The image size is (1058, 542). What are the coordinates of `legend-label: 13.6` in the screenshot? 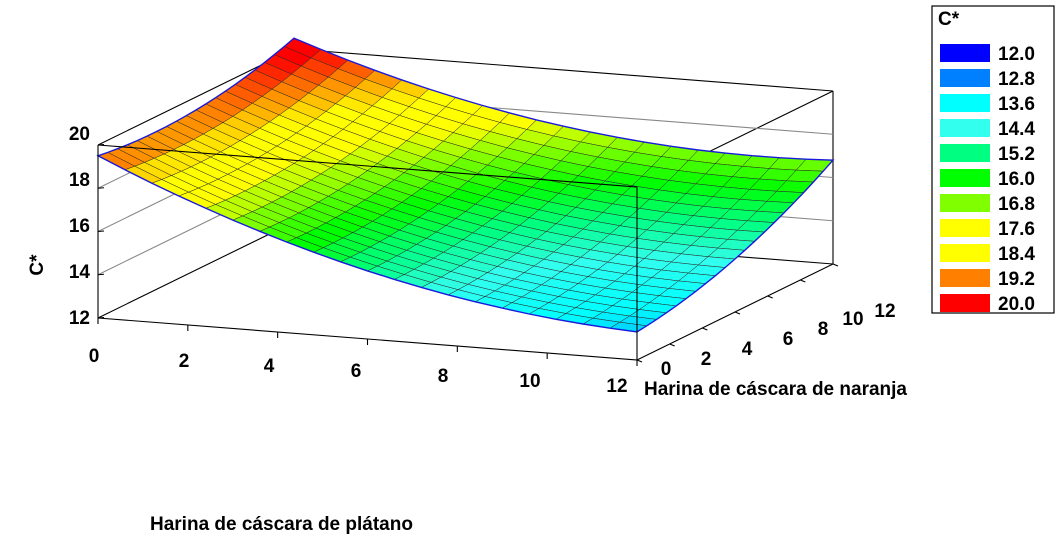 It's located at (1016, 104).